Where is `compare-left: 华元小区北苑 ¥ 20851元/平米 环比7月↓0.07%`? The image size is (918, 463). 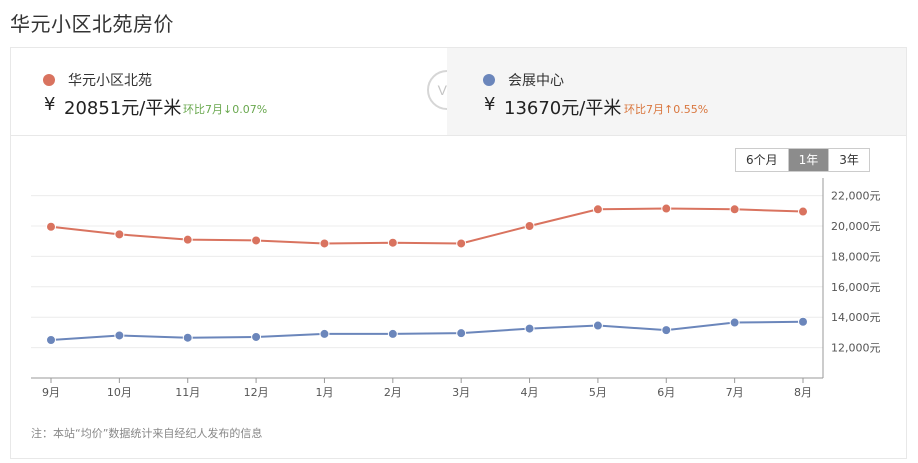
compare-left: 华元小区北苑 ¥ 20851元/平米 环比7月↓0.07% is located at coordinates (229, 91).